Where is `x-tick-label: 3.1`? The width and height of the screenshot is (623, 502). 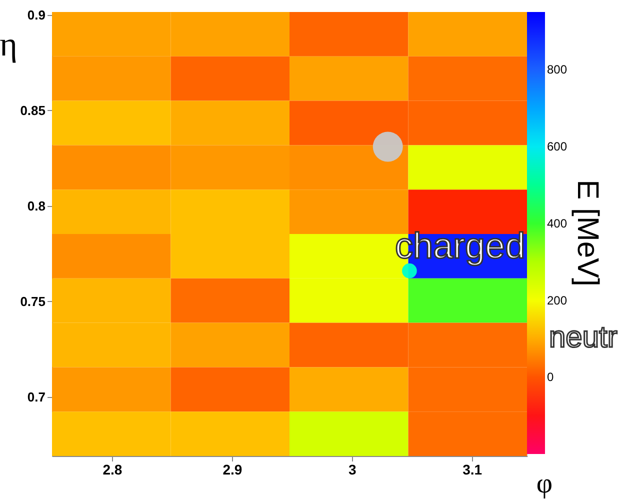 x-tick-label: 3.1 is located at coordinates (472, 470).